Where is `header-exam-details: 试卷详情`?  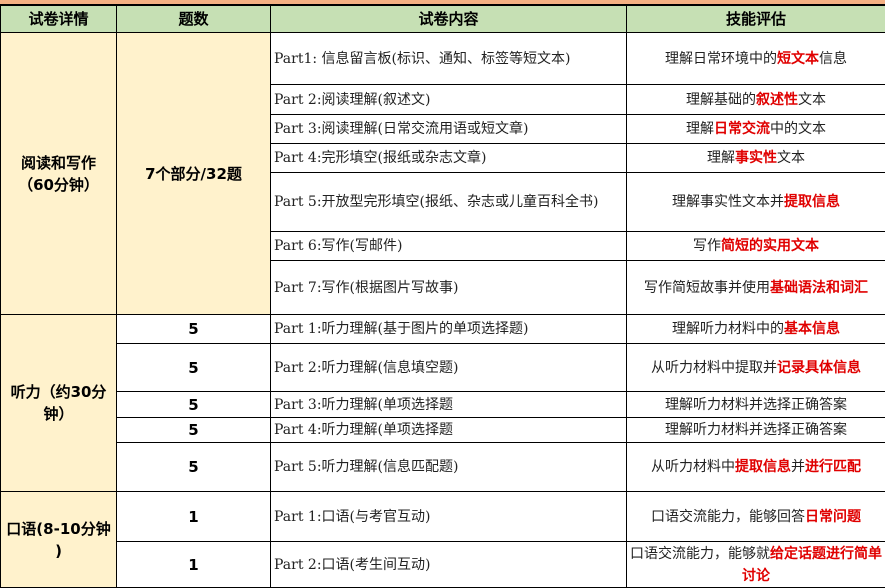 header-exam-details: 试卷详情 is located at coordinates (59, 19).